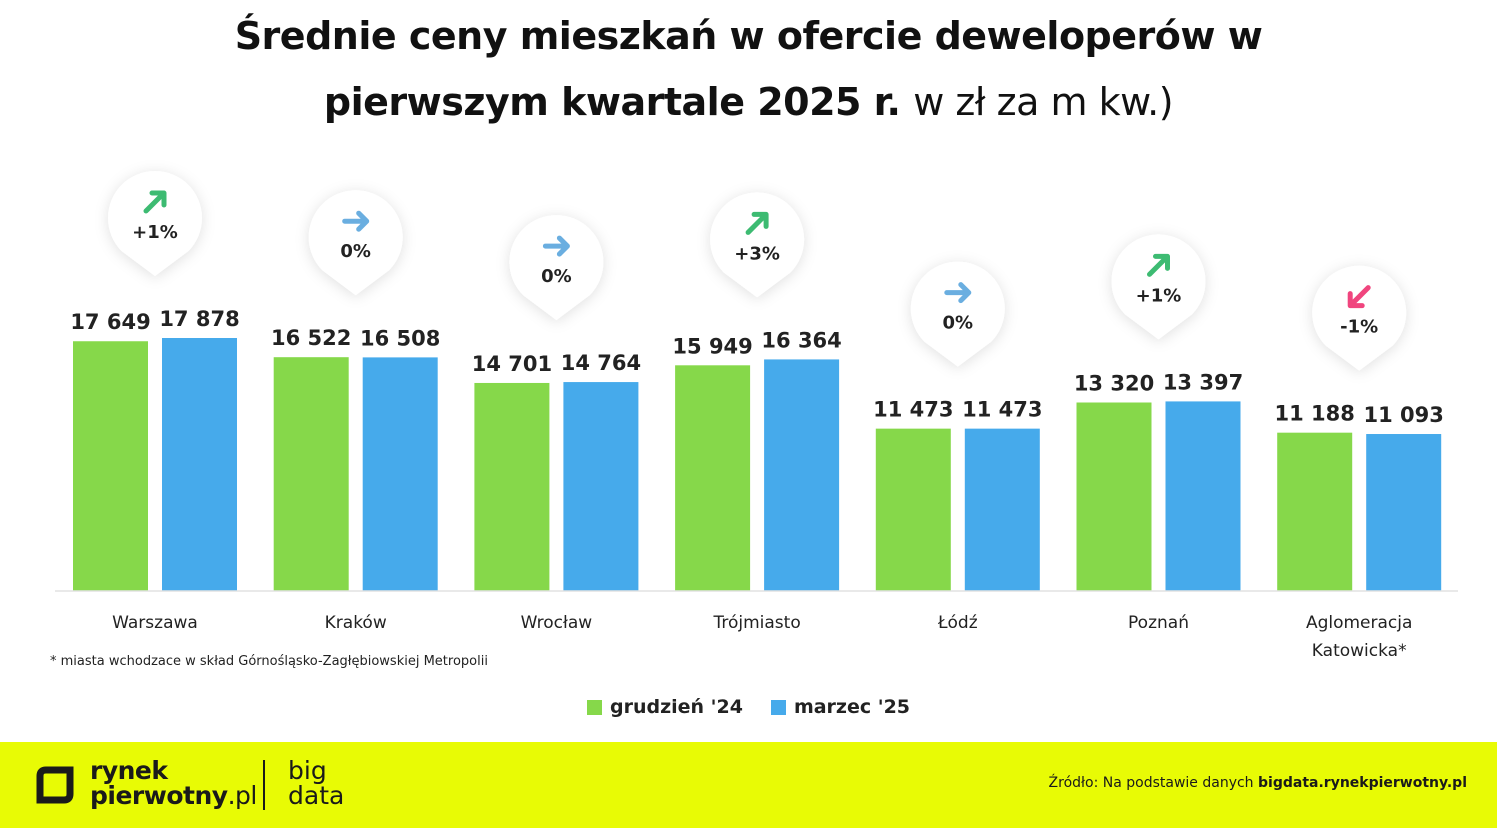 This screenshot has width=1497, height=828. What do you see at coordinates (155, 232) in the screenshot?
I see `change-label-warszawa: +1%` at bounding box center [155, 232].